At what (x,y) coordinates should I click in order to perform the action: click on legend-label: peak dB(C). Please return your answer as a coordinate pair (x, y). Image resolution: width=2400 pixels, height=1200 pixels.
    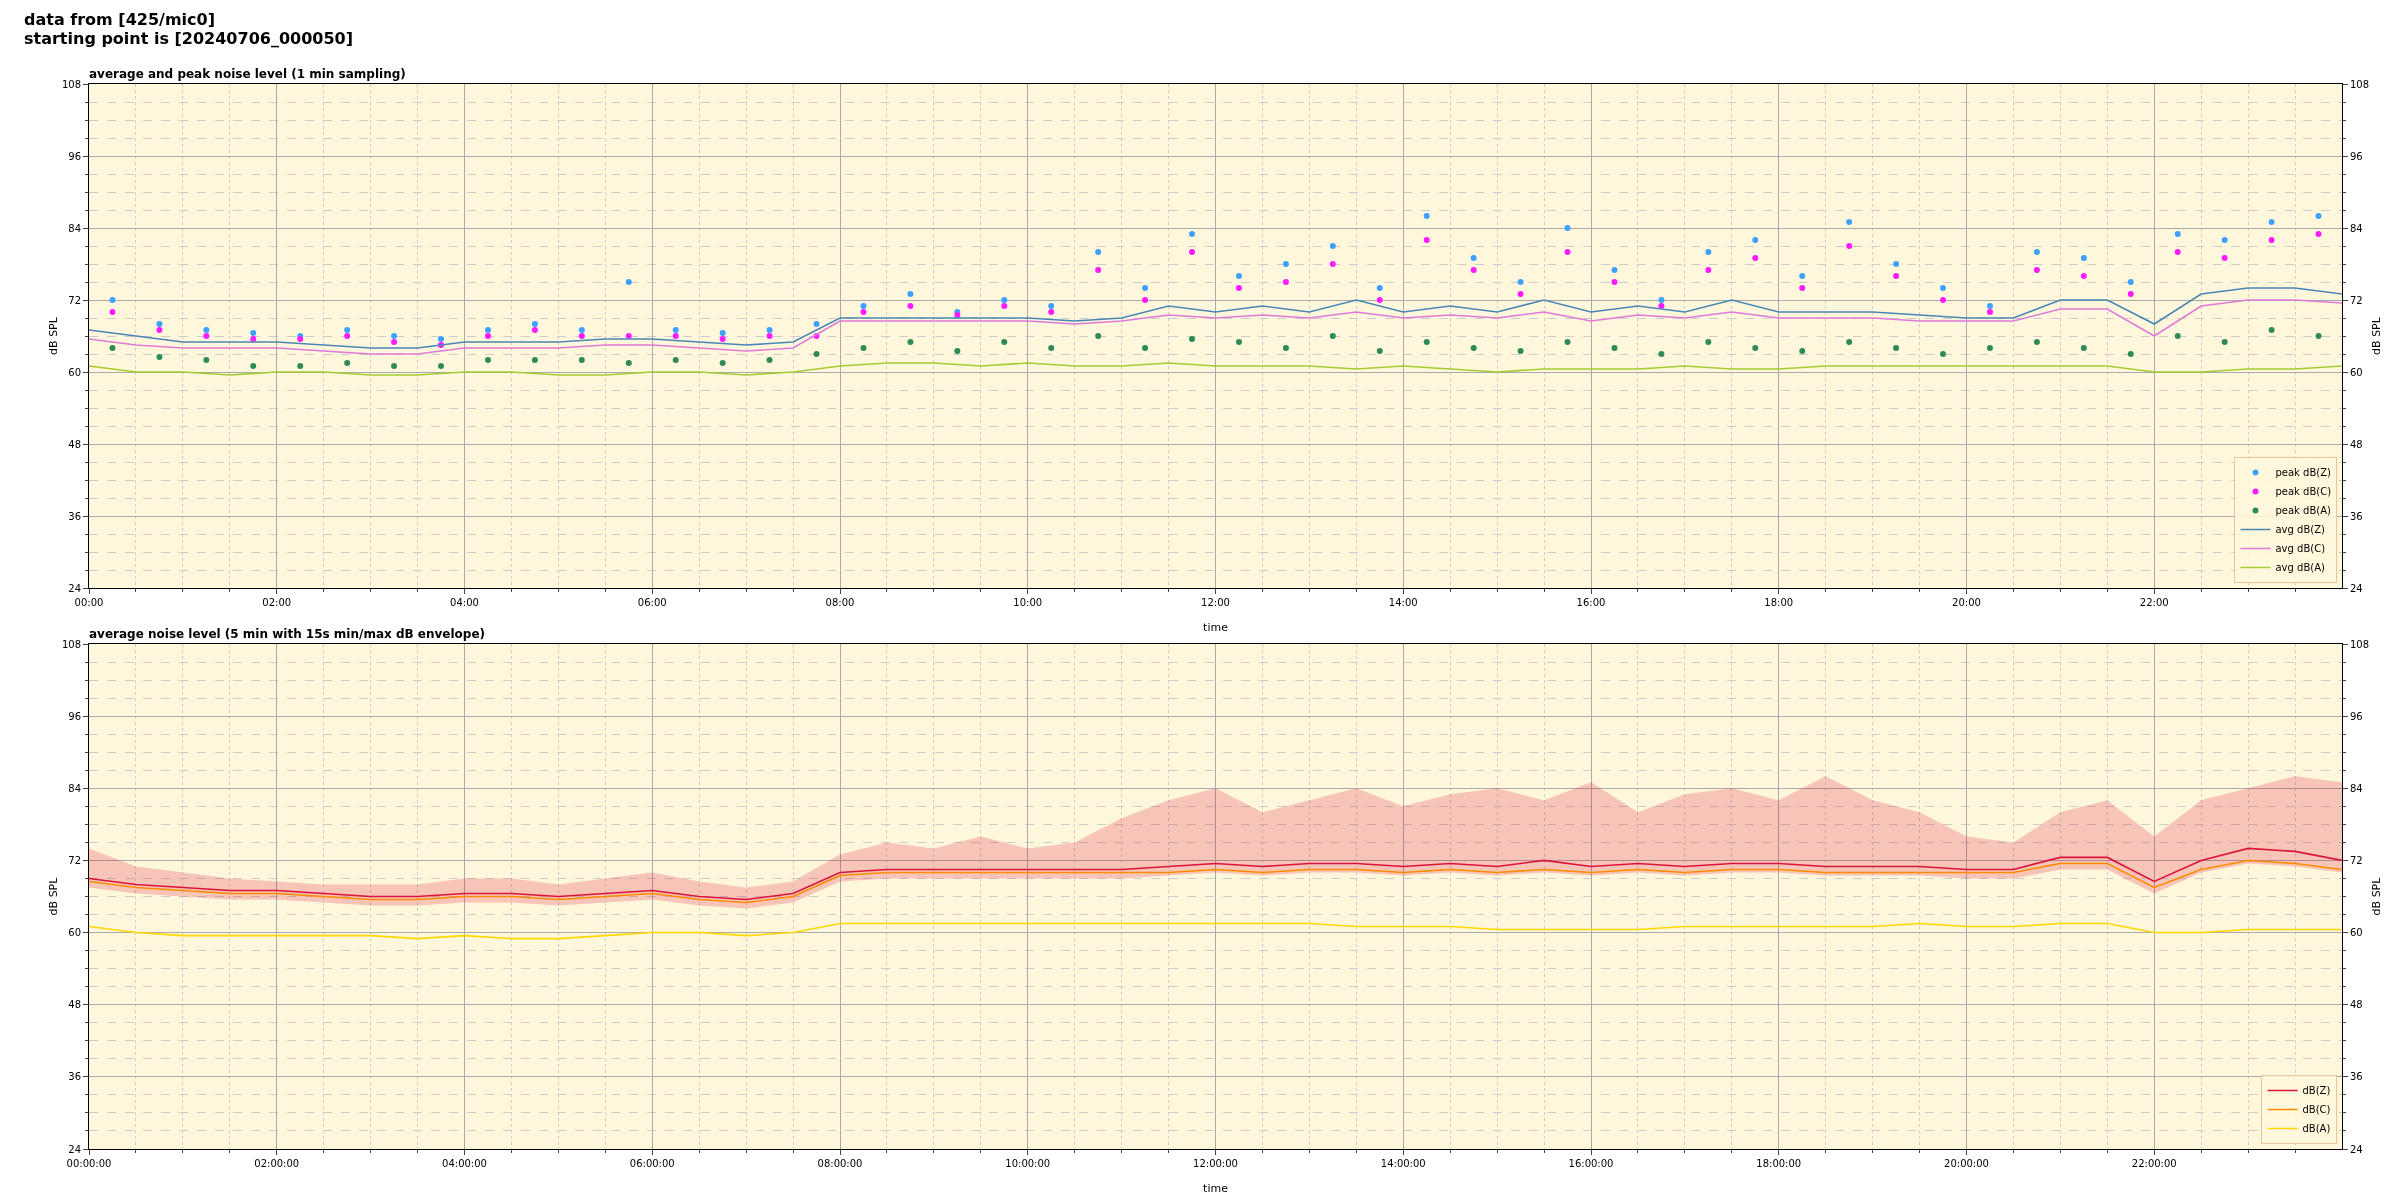
    Looking at the image, I should click on (2303, 492).